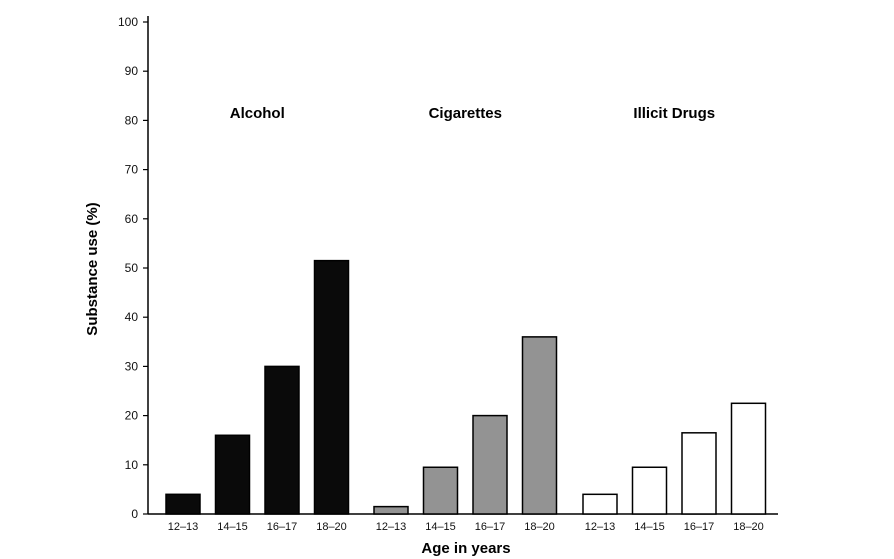 The height and width of the screenshot is (559, 894). I want to click on y-tick-label: 0, so click(134, 514).